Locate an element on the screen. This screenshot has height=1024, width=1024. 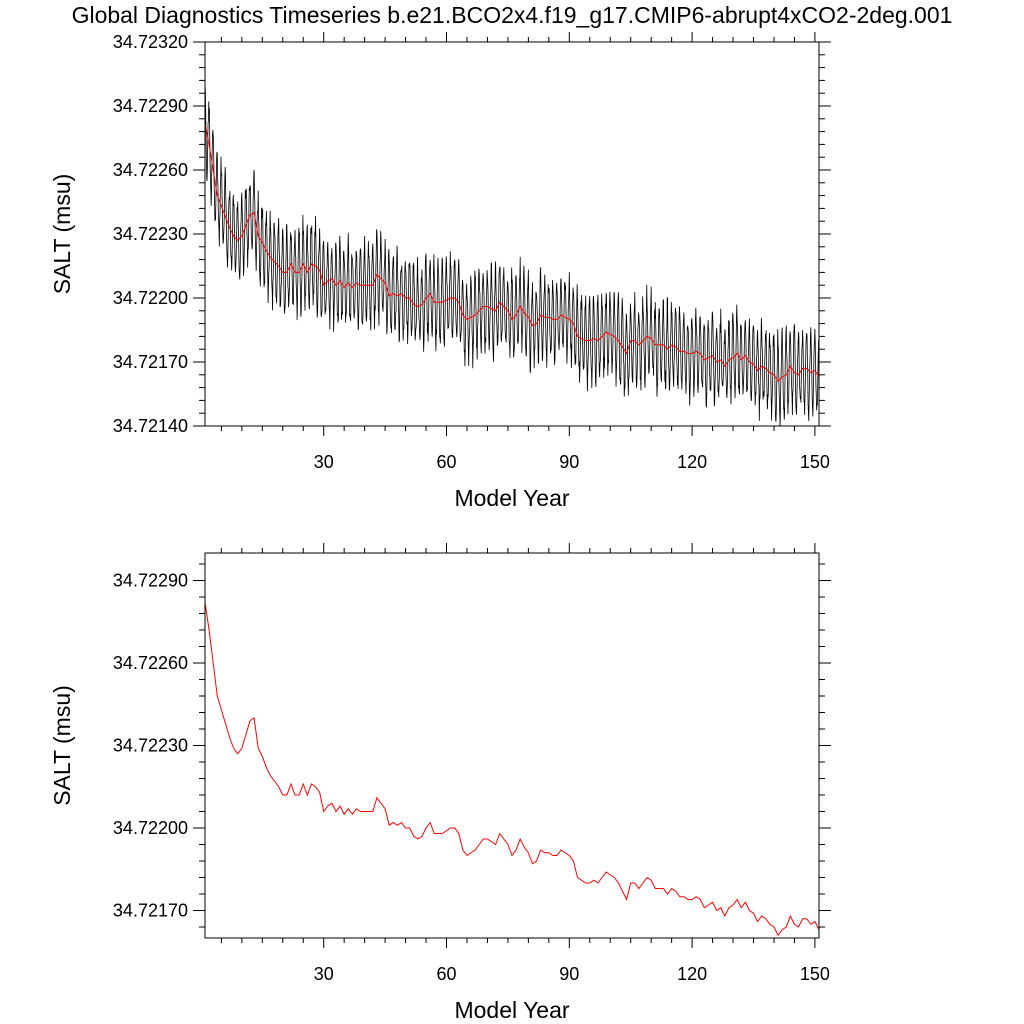
y-tick-label: 34.72140 is located at coordinates (150, 426).